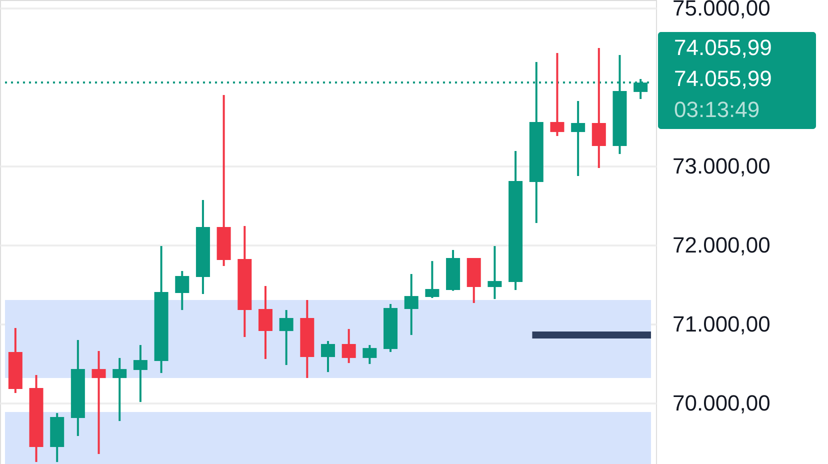  Describe the element at coordinates (721, 324) in the screenshot. I see `y-tick-label: 71.000,00` at that location.